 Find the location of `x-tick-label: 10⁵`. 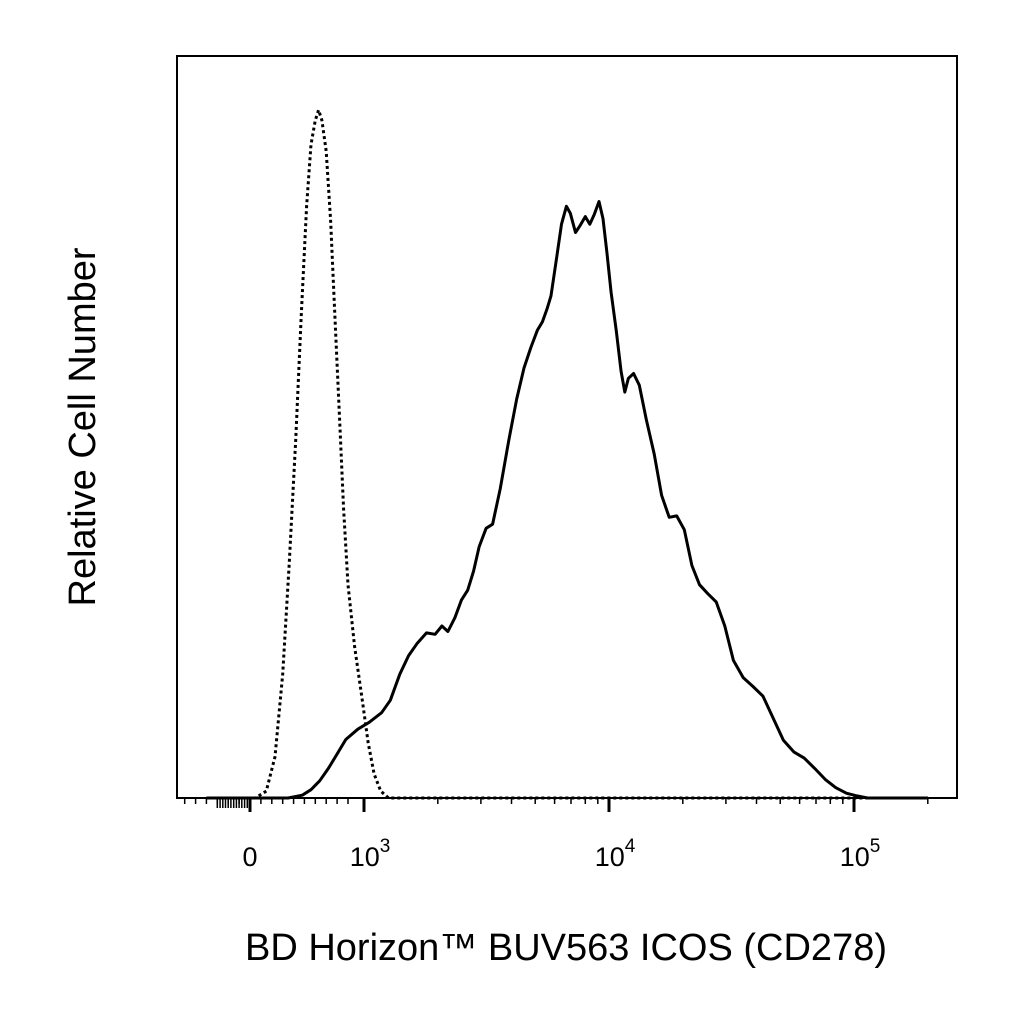

x-tick-label: 10⁵ is located at coordinates (860, 854).